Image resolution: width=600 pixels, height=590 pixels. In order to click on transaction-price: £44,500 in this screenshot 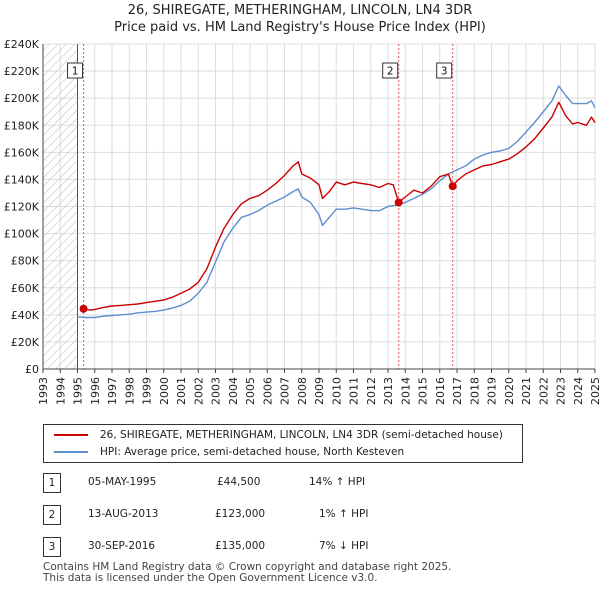, I will do `click(239, 482)`.